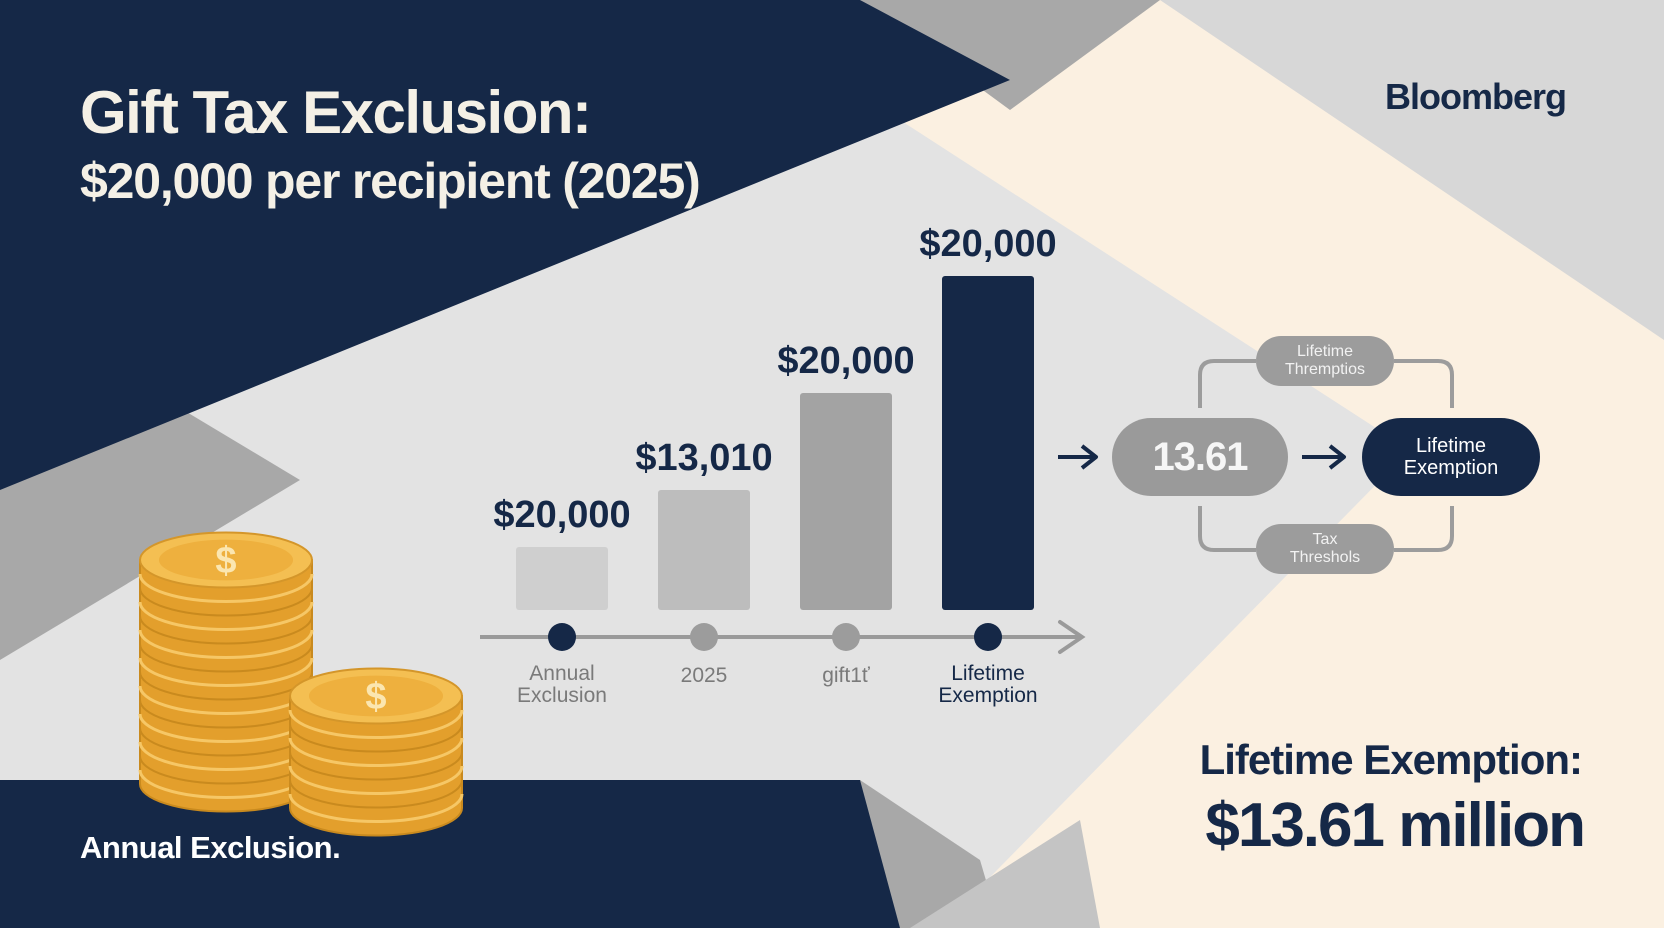 The width and height of the screenshot is (1664, 928). Describe the element at coordinates (1227, 529) in the screenshot. I see `flow-connector-bottom-left` at that location.